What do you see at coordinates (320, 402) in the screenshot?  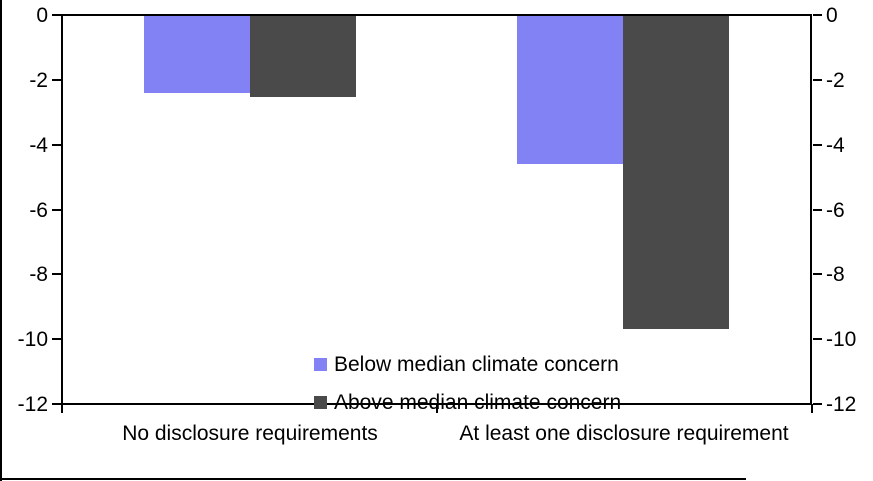 I see `legend-swatch-above-median` at bounding box center [320, 402].